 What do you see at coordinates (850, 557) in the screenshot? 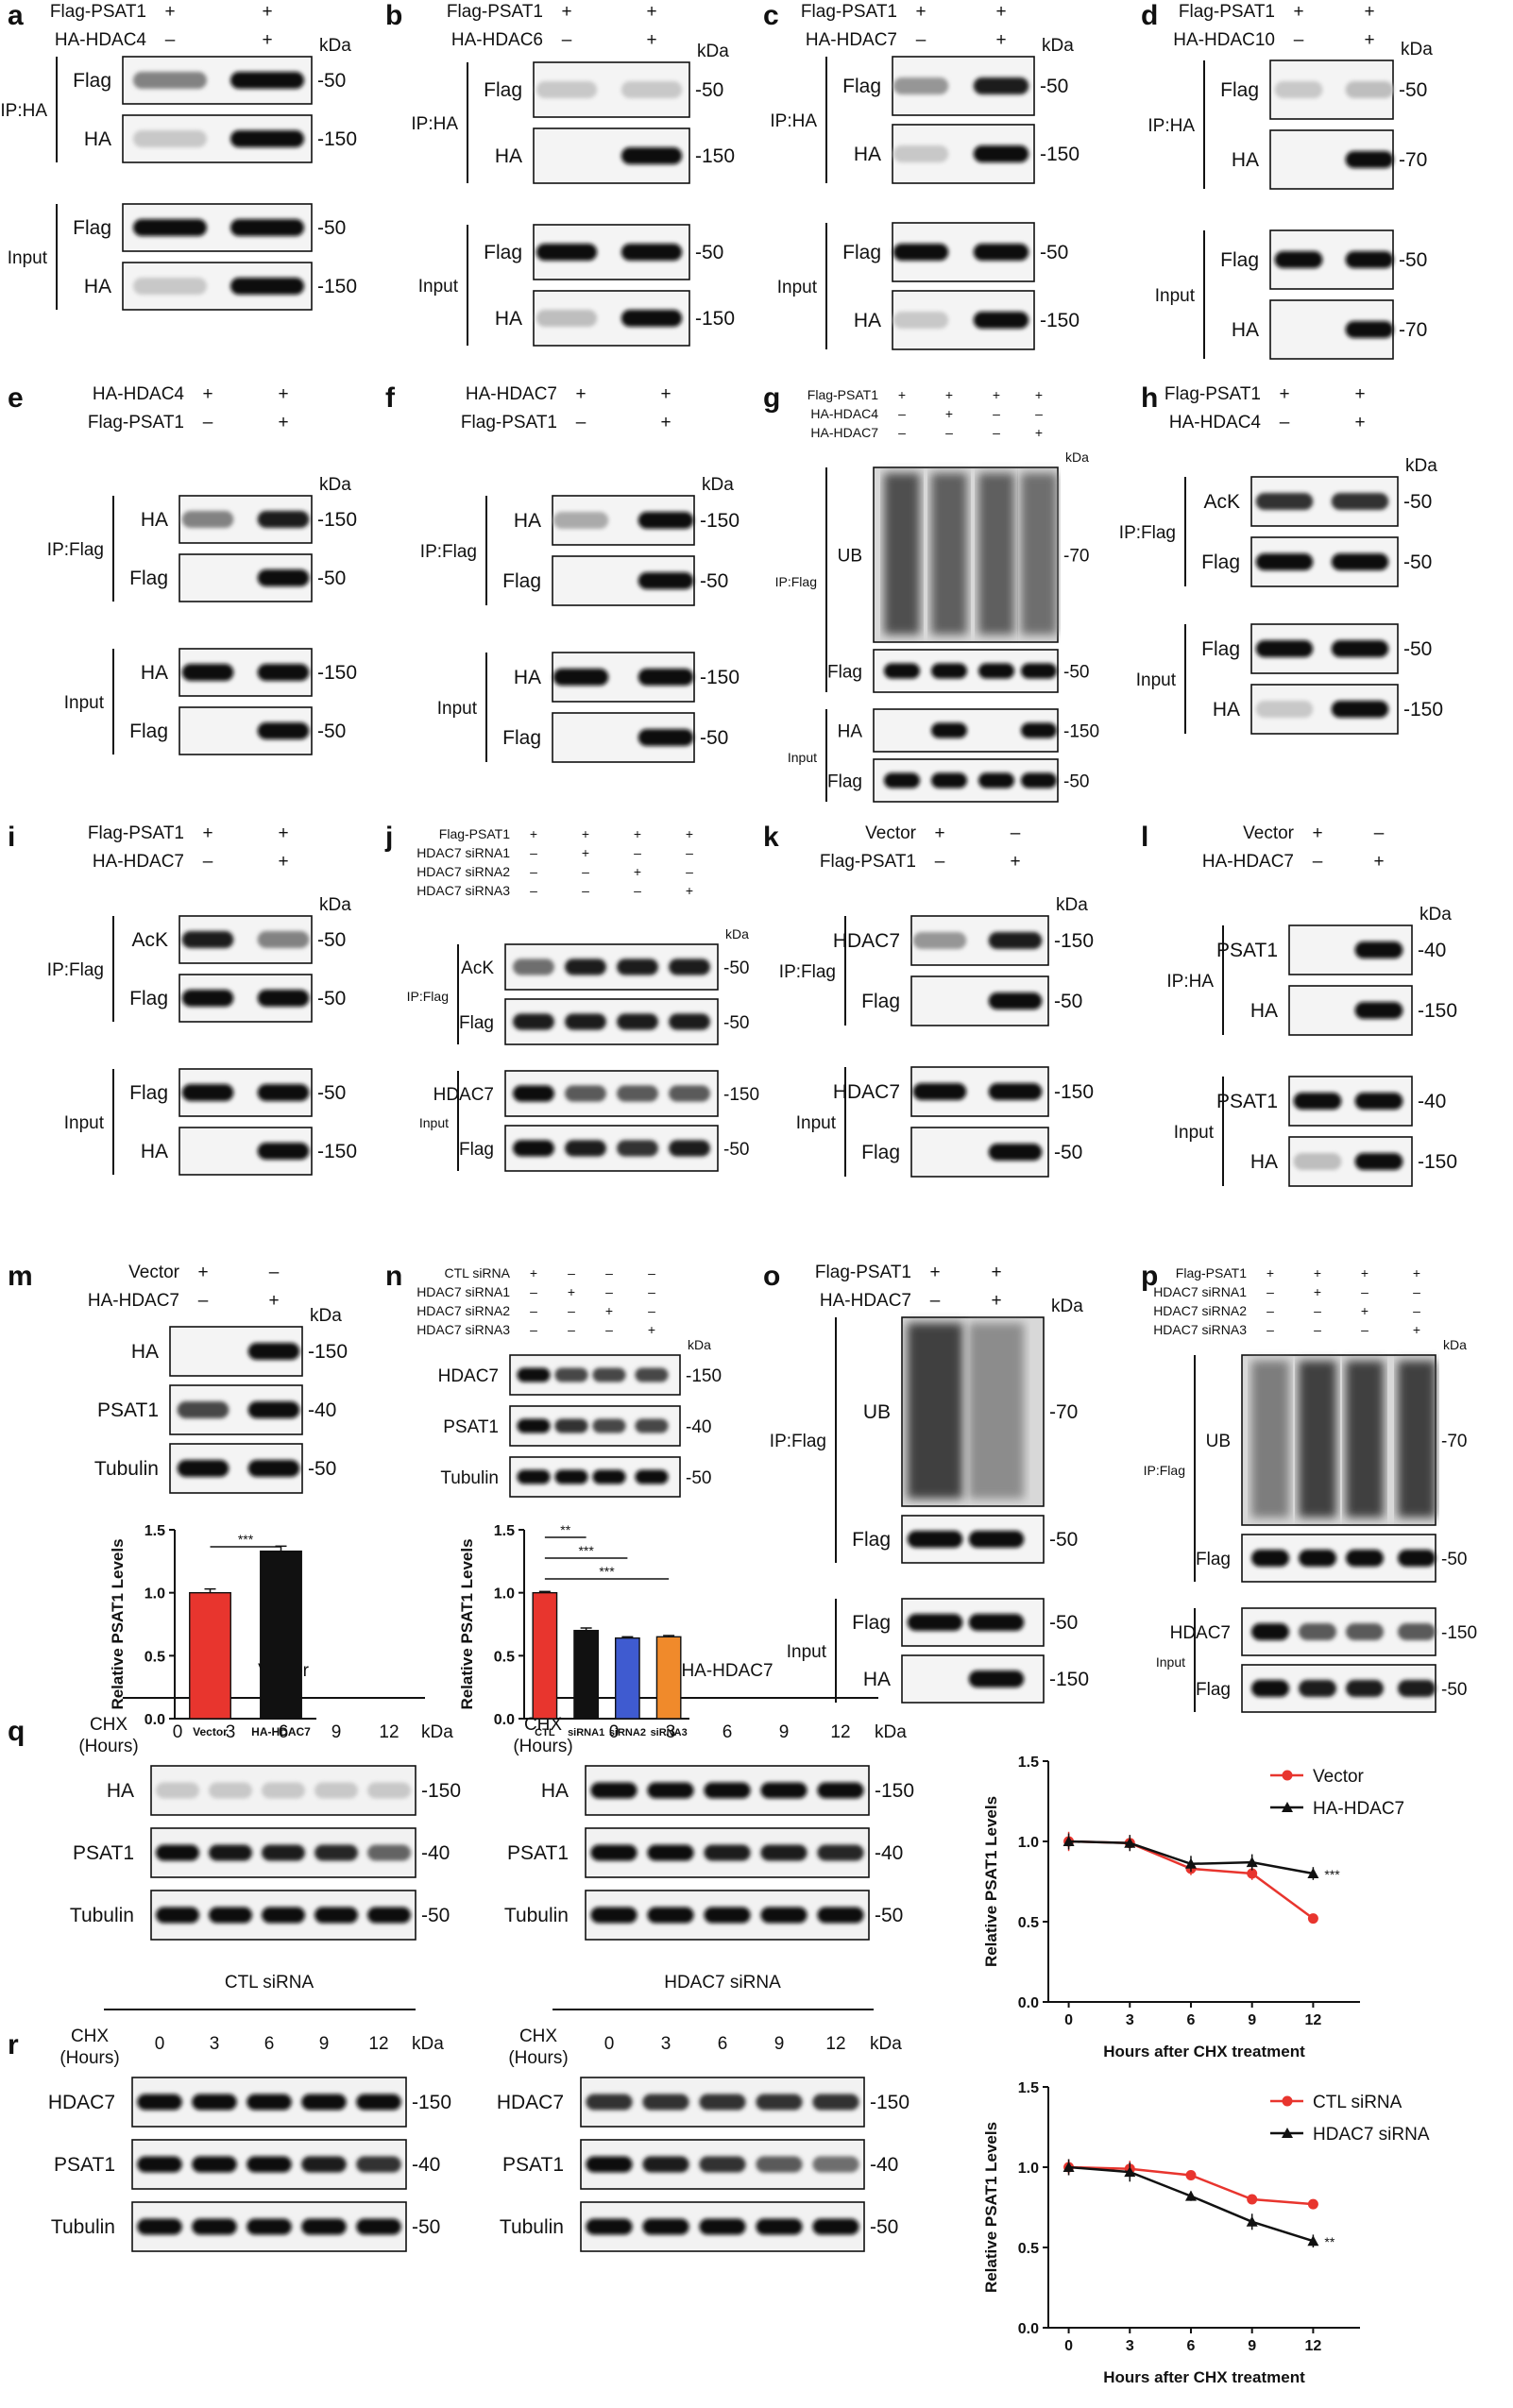
I see `blot-label: UB` at bounding box center [850, 557].